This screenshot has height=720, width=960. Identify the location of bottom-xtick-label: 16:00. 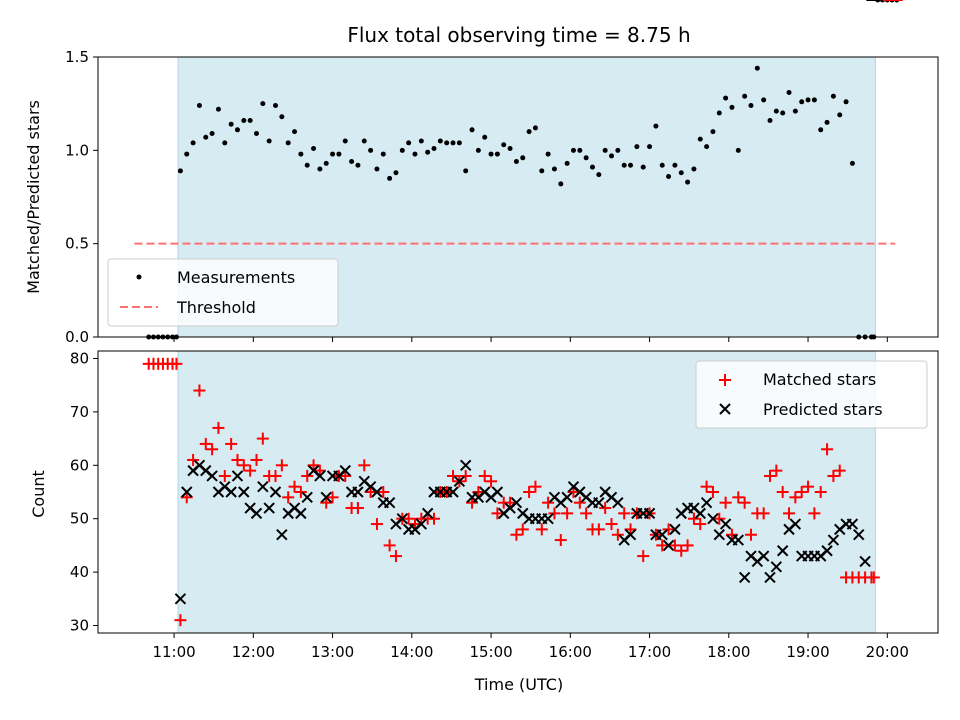
(570, 652).